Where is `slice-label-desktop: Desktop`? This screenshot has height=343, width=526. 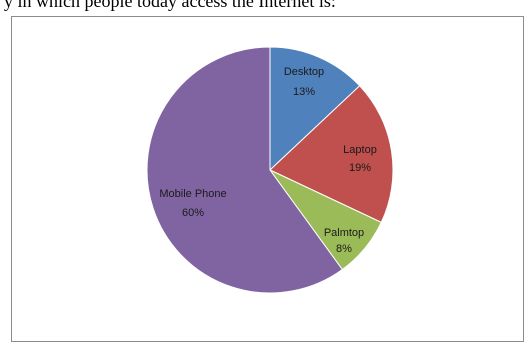 slice-label-desktop: Desktop is located at coordinates (304, 72).